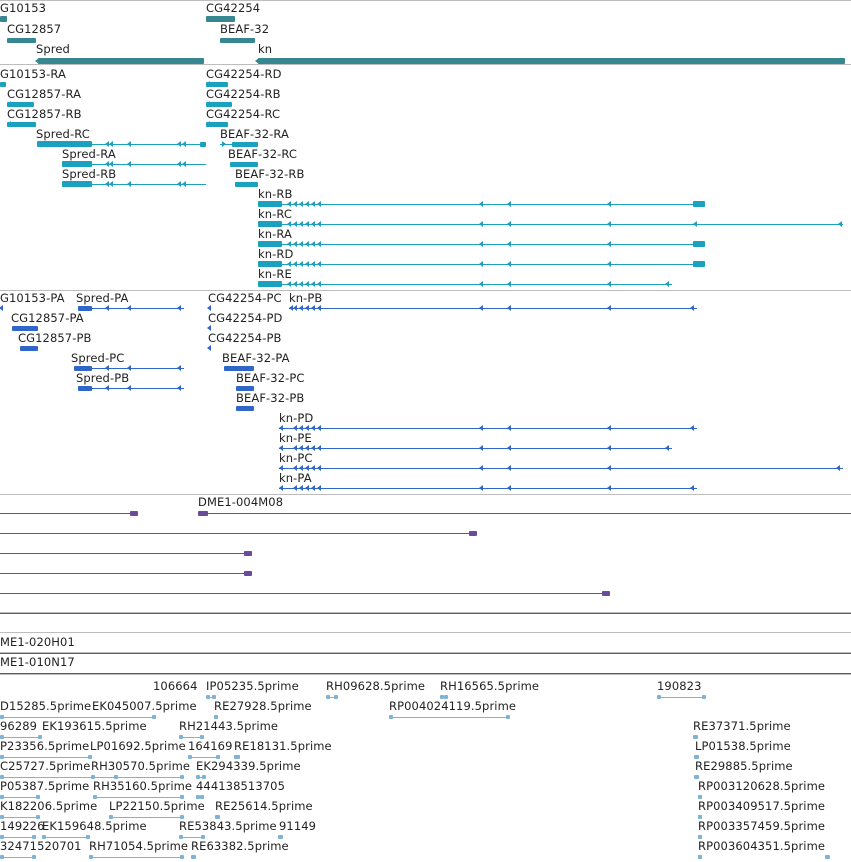  Describe the element at coordinates (37, 662) in the screenshot. I see `feature-label: ME1-010N17` at that location.